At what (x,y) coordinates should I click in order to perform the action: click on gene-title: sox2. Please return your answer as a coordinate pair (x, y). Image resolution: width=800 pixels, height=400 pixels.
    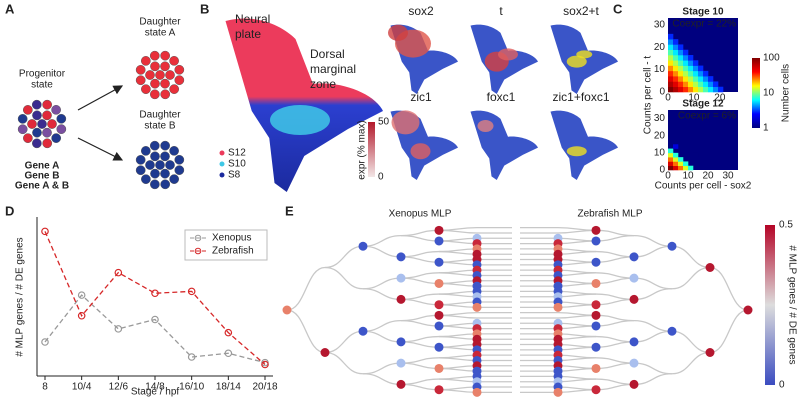
    Looking at the image, I should click on (421, 11).